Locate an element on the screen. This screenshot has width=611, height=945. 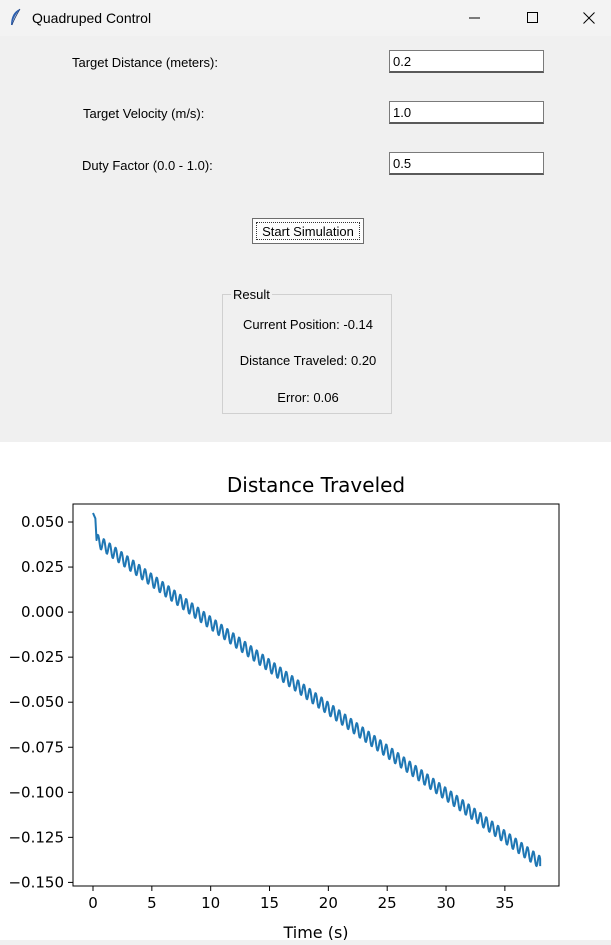
target-velocity-label: Target Velocity (m/s): is located at coordinates (144, 113).